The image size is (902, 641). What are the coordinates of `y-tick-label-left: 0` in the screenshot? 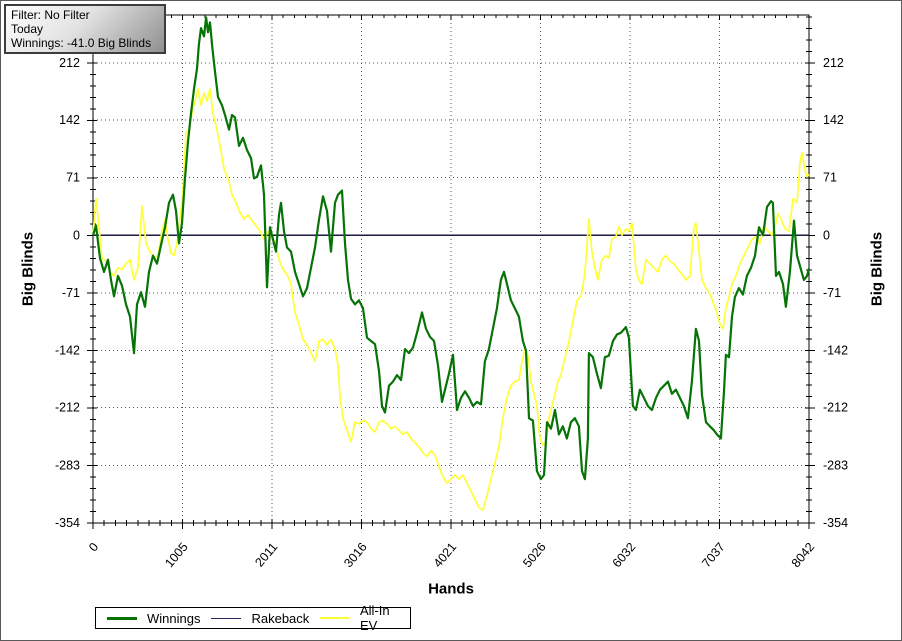 It's located at (76, 235).